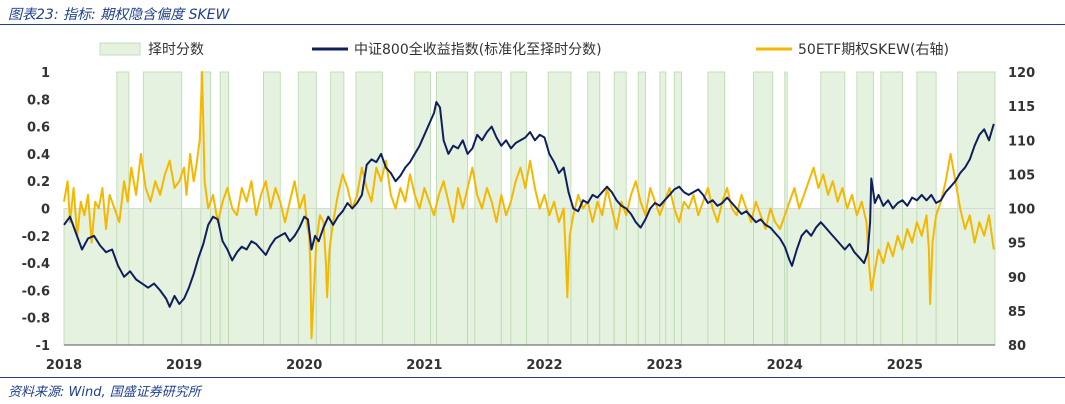  What do you see at coordinates (532, 24) in the screenshot?
I see `title-rule` at bounding box center [532, 24].